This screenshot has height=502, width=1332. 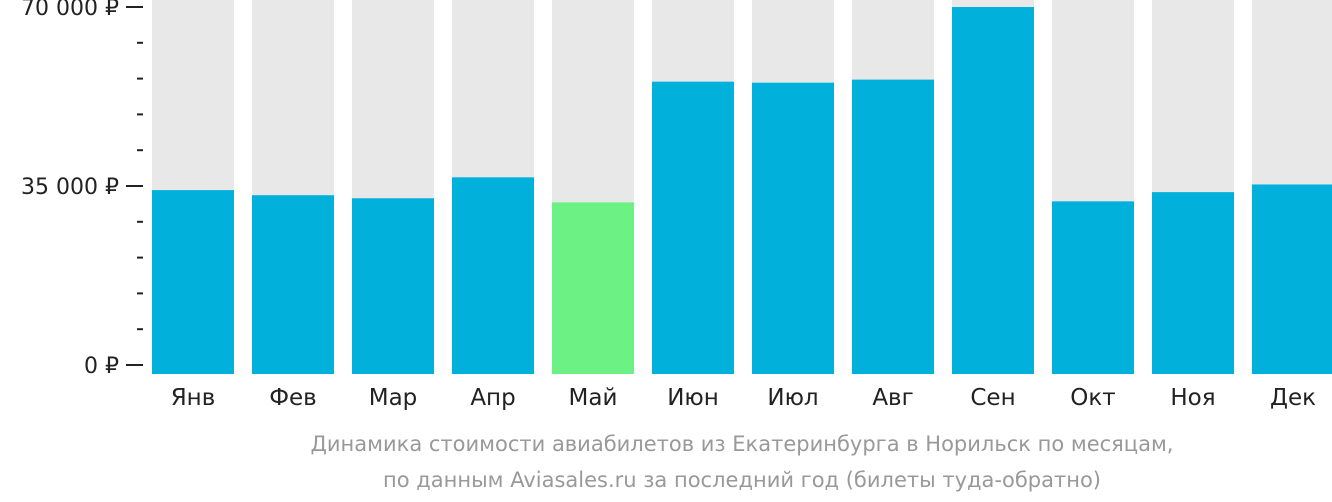 I want to click on x-tick-label: Окт, so click(x=1092, y=398).